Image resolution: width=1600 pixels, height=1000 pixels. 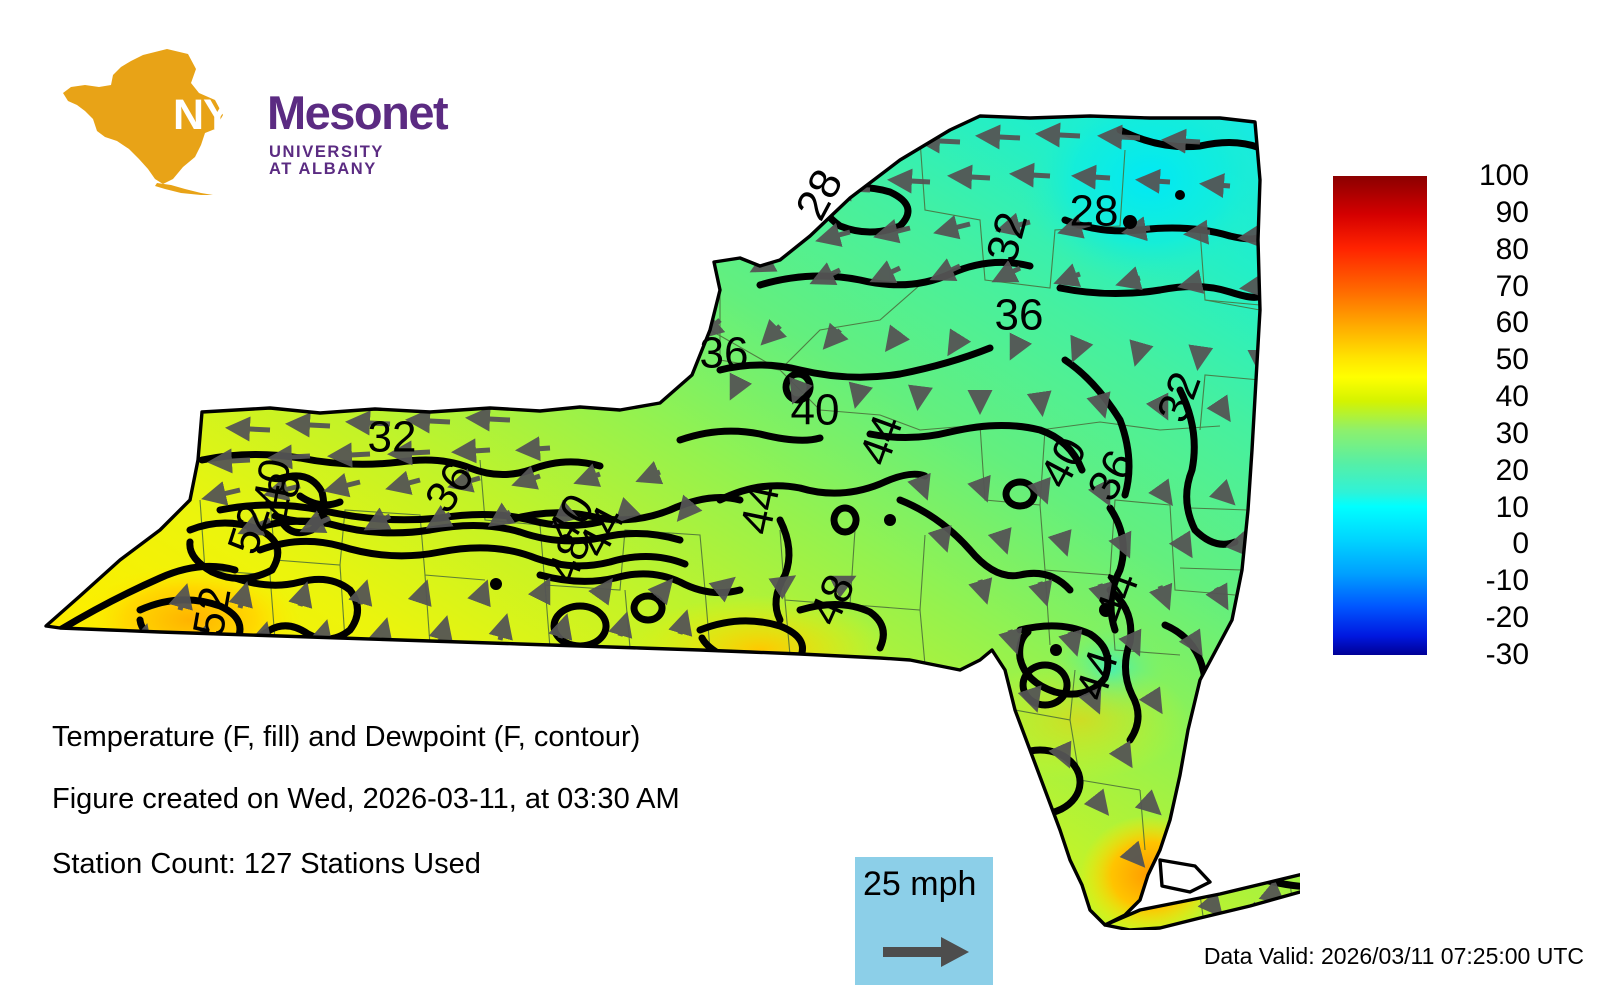 I want to click on wind-arrow-icon, so click(x=926, y=952).